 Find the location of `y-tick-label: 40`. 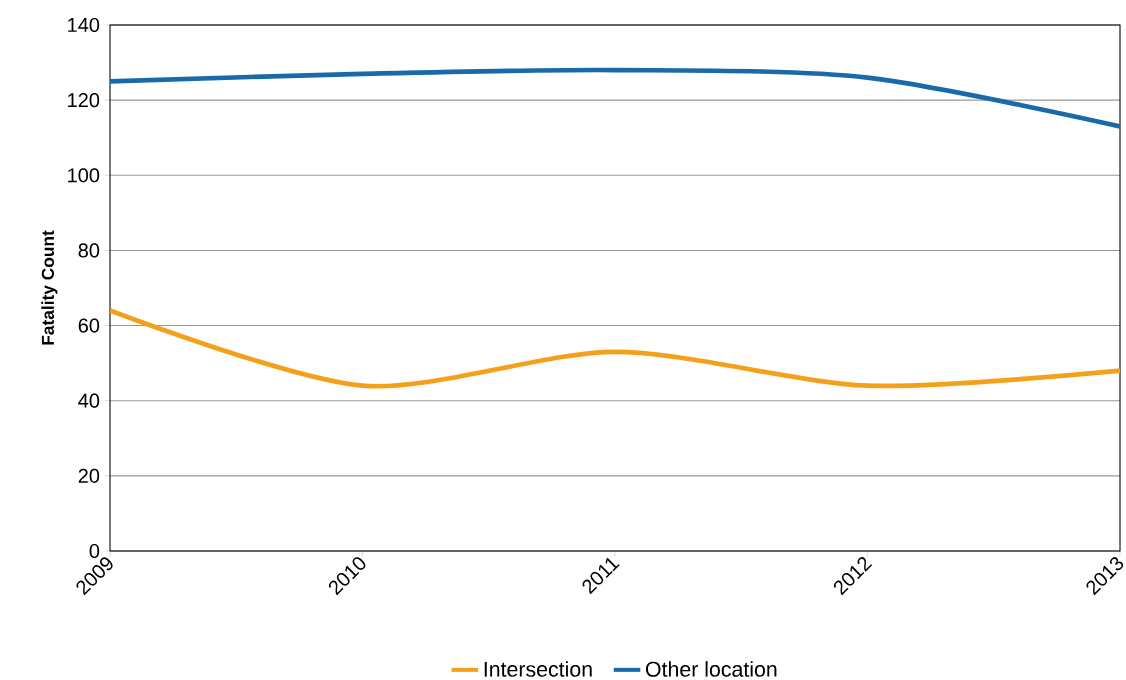

y-tick-label: 40 is located at coordinates (89, 400).